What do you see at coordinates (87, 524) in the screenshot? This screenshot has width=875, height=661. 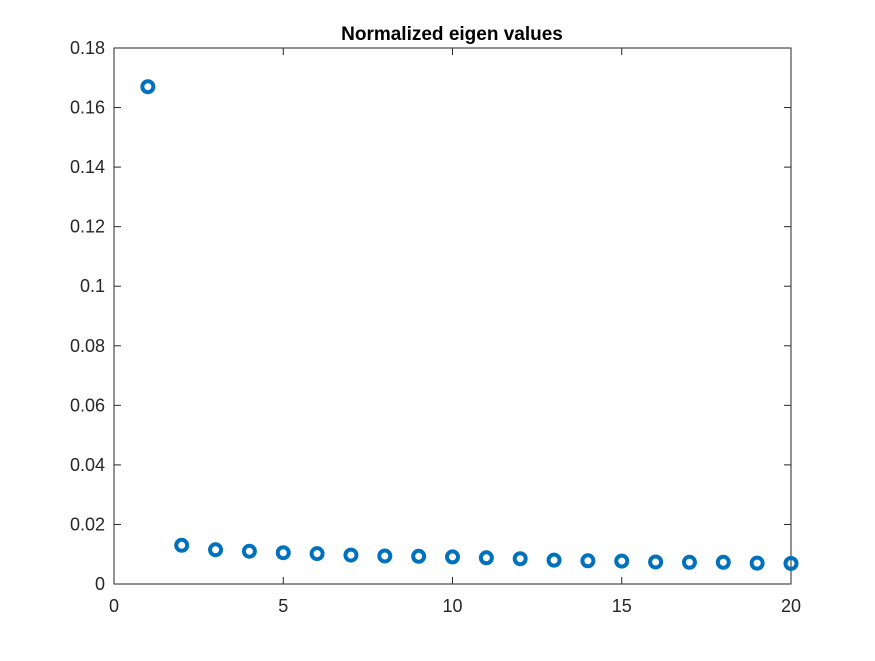 I see `y-tick-label: 0.02` at bounding box center [87, 524].